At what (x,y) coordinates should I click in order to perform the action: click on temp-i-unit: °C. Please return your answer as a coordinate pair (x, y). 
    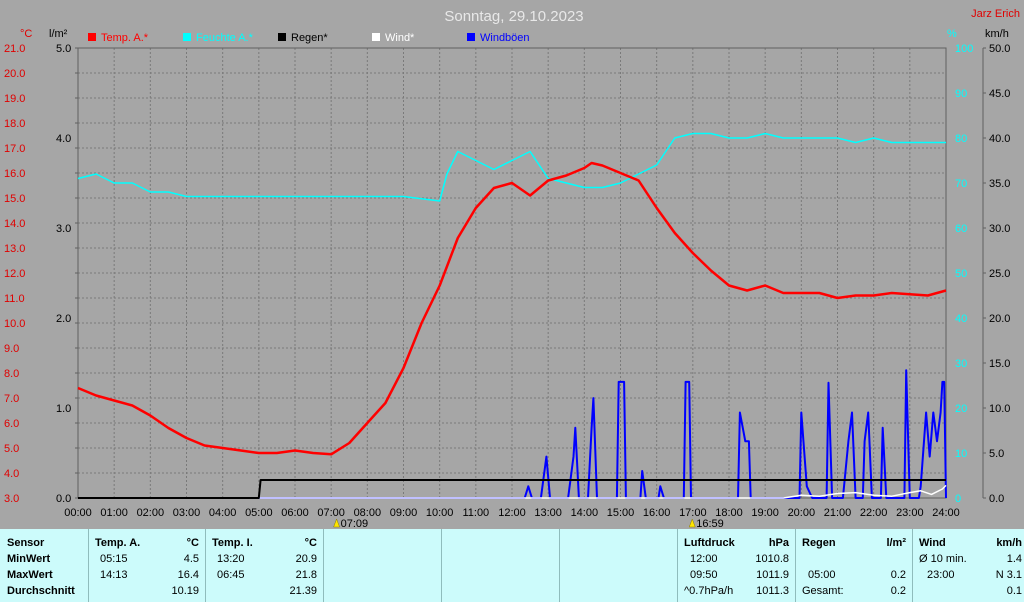
    Looking at the image, I should click on (310, 543).